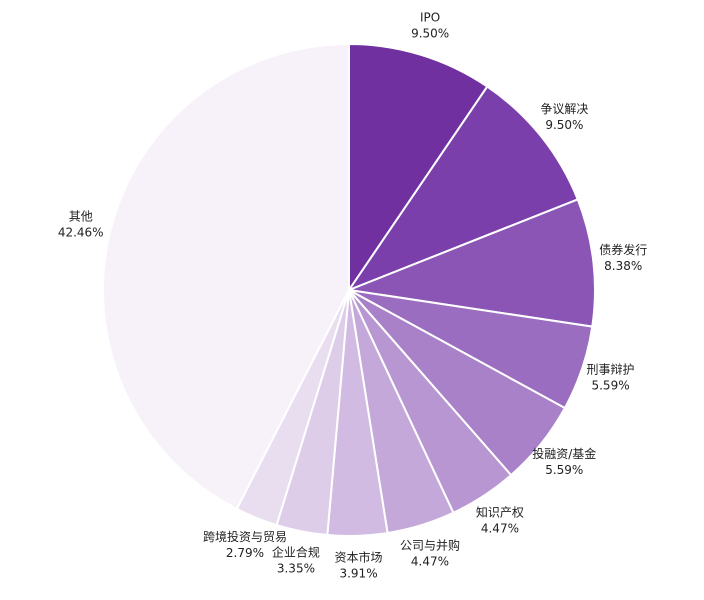 Image resolution: width=704 pixels, height=600 pixels. I want to click on slice-label: IPO, so click(430, 18).